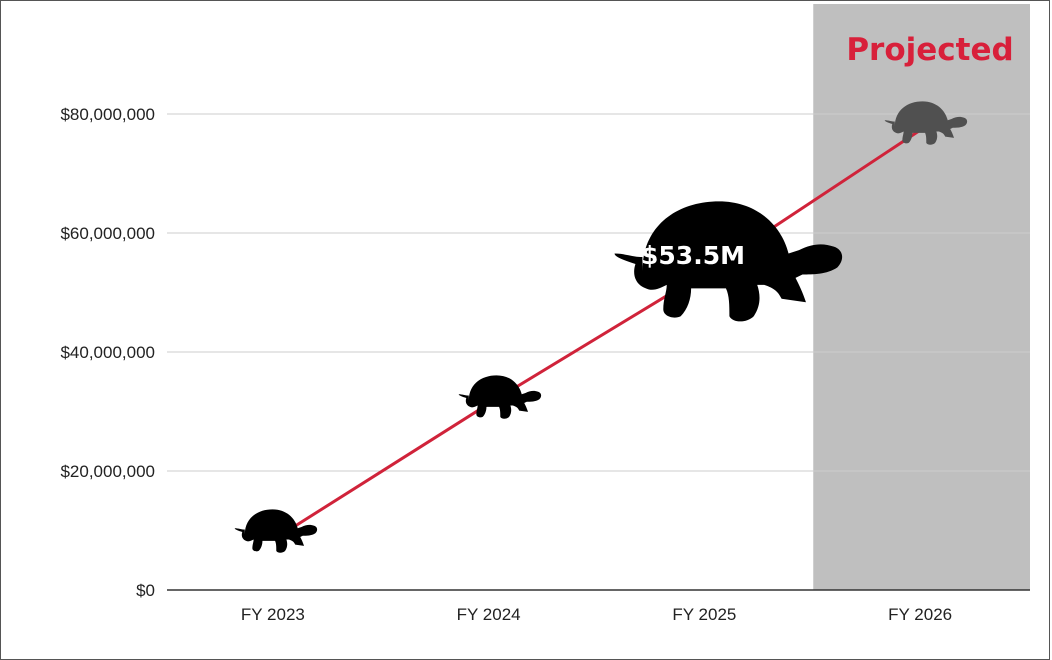 This screenshot has width=1052, height=660. What do you see at coordinates (920, 614) in the screenshot?
I see `x-tick-label: FY 2026` at bounding box center [920, 614].